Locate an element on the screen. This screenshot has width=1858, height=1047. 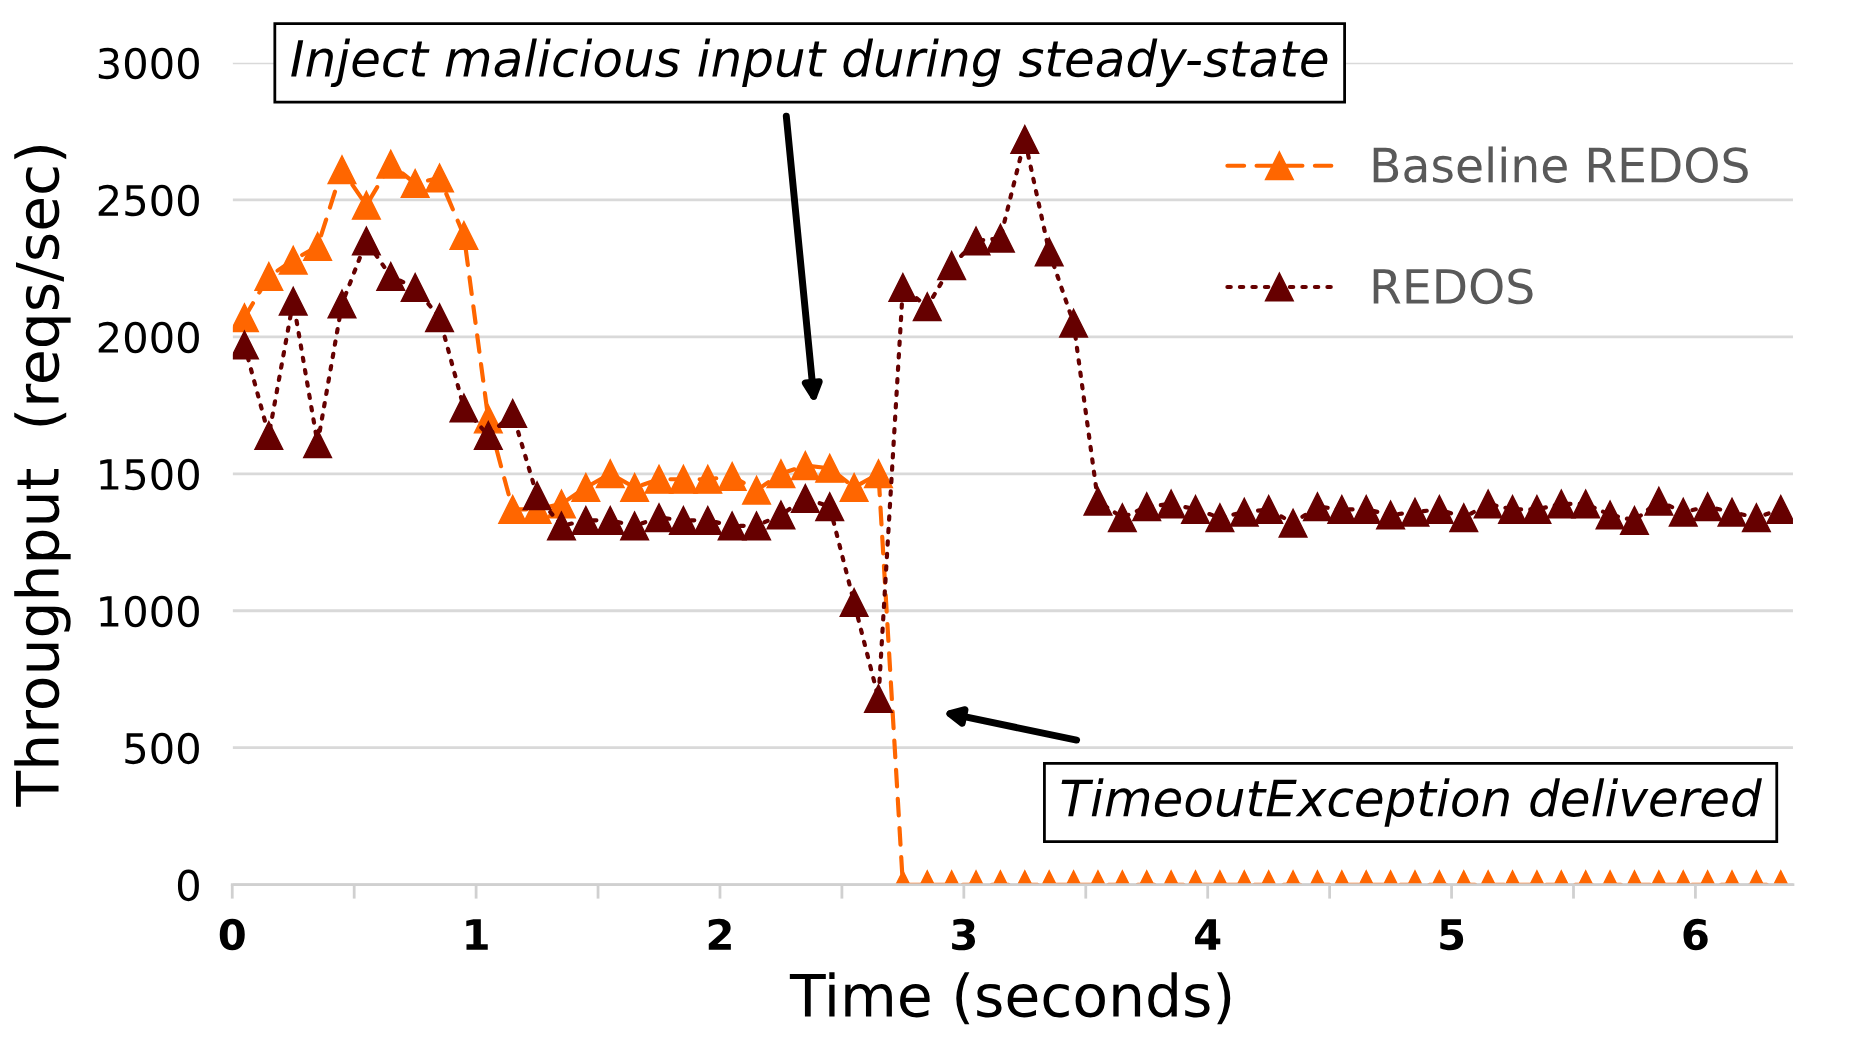
annotation: Inject malicious input during steady-state is located at coordinates (809, 63).